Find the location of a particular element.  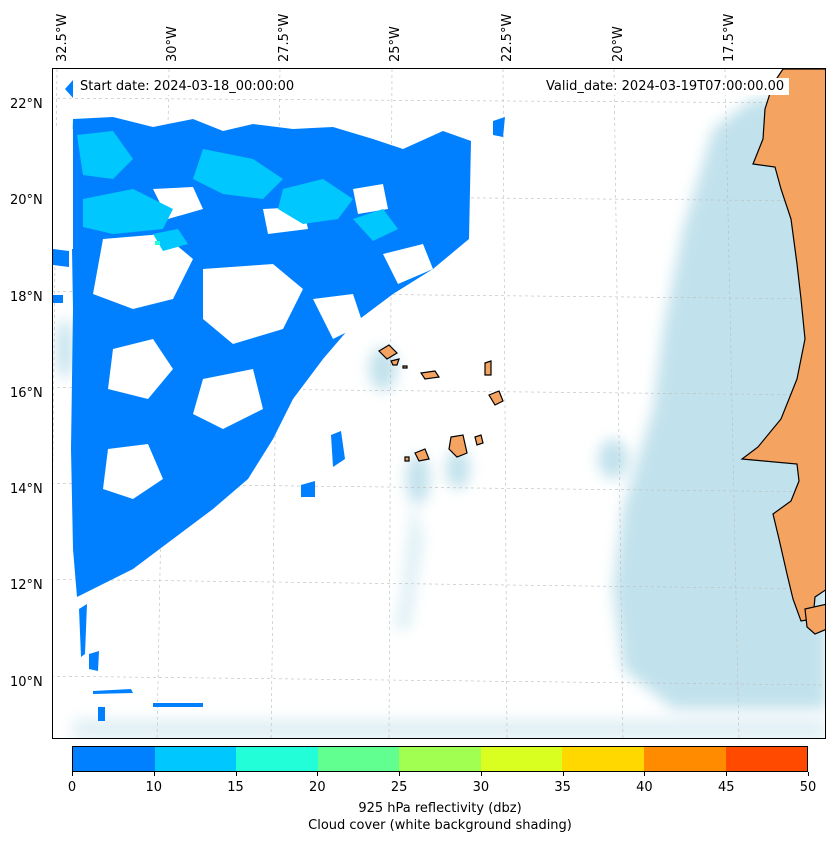

lat-label: 20°N is located at coordinates (26, 200).